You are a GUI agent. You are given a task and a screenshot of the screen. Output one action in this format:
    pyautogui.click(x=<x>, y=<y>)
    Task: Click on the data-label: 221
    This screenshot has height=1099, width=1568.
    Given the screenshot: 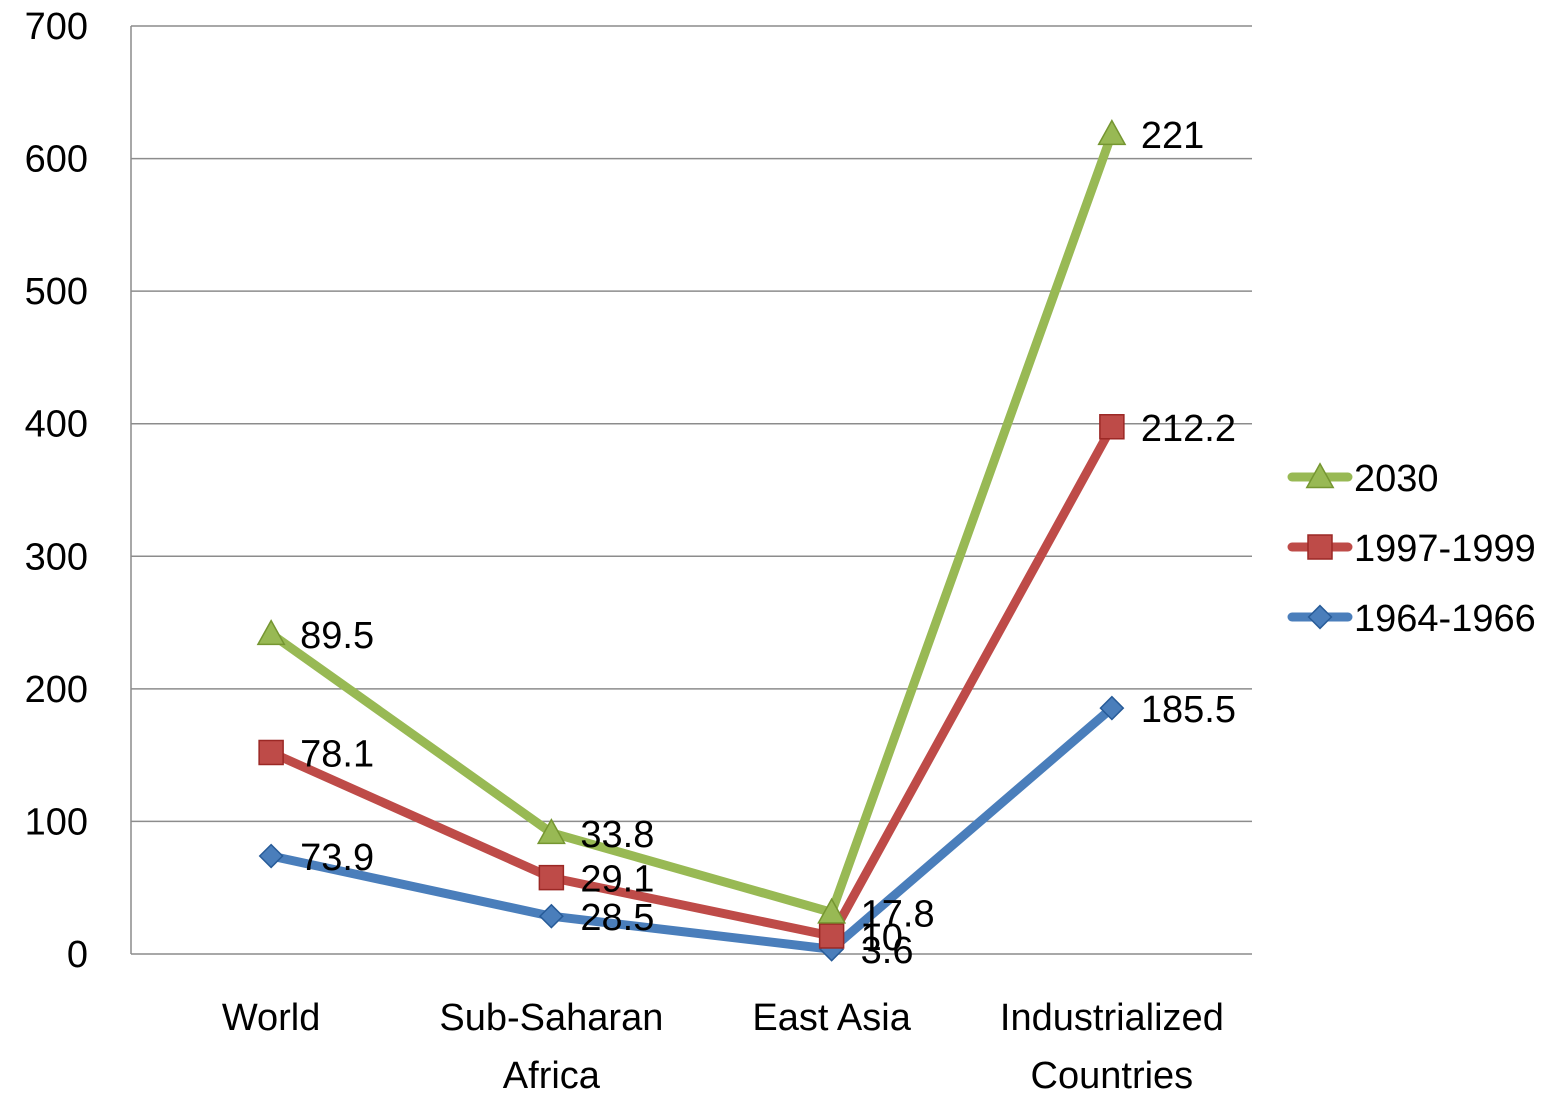 What is the action you would take?
    pyautogui.click(x=1172, y=136)
    